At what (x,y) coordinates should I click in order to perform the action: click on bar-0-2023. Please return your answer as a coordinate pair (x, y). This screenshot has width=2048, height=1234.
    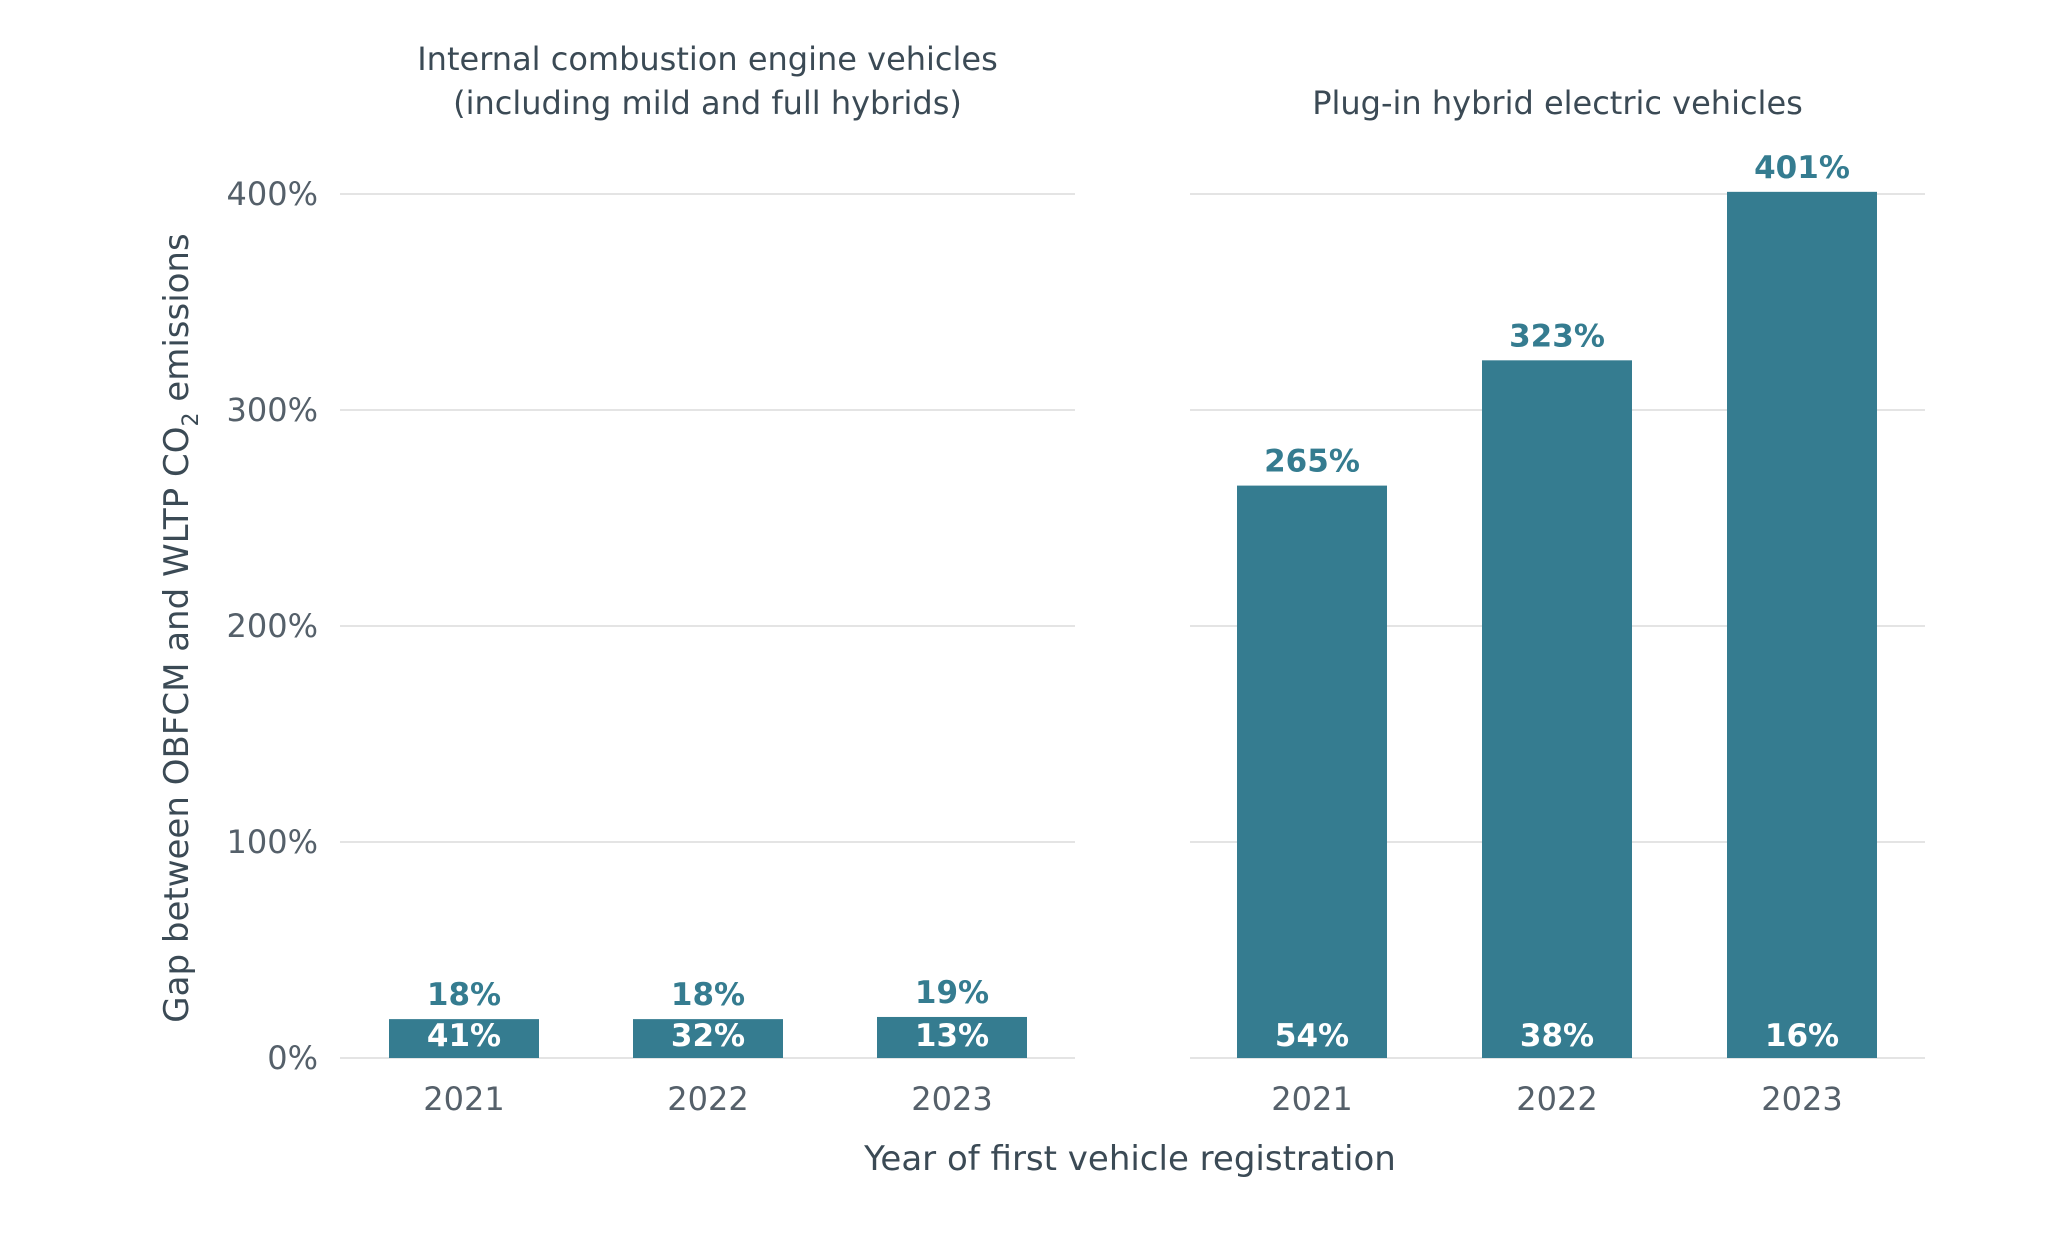
    Looking at the image, I should click on (952, 1037).